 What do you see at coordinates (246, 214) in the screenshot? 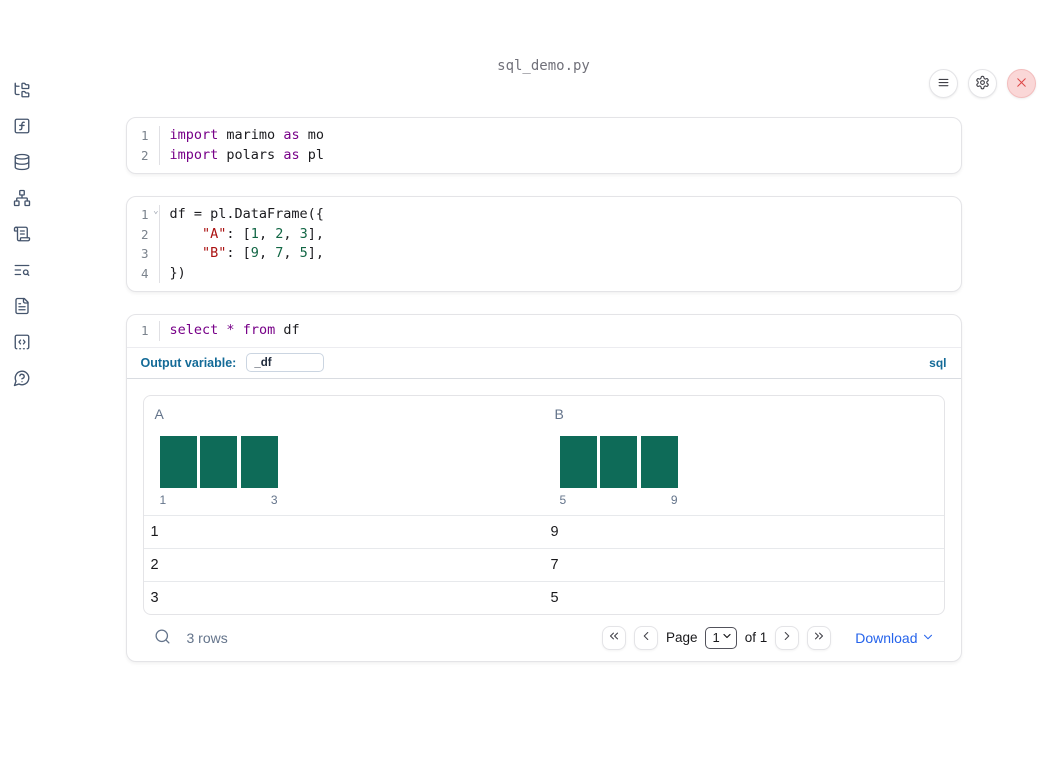
I see `code-text: df = pl.DataFrame({` at bounding box center [246, 214].